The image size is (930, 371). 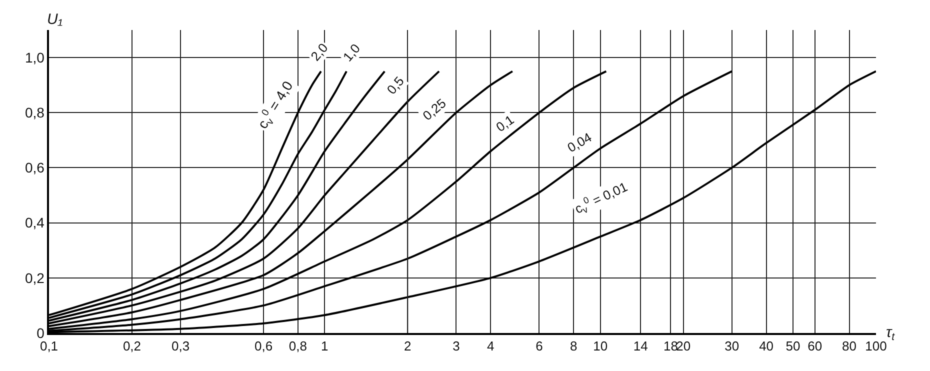 What do you see at coordinates (34, 57) in the screenshot?
I see `y-tick-label: 1,0` at bounding box center [34, 57].